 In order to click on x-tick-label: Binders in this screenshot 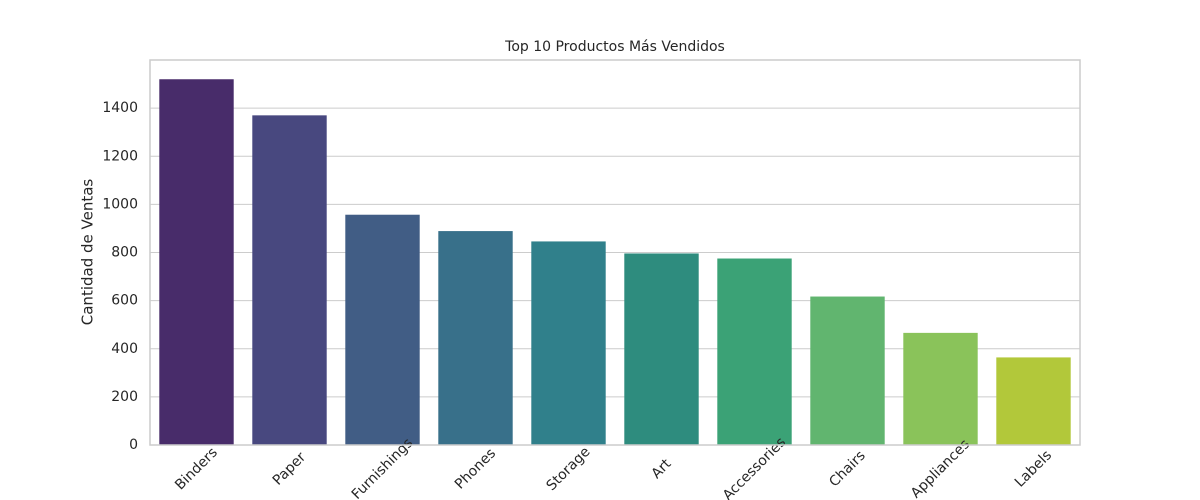, I will do `click(196, 469)`.